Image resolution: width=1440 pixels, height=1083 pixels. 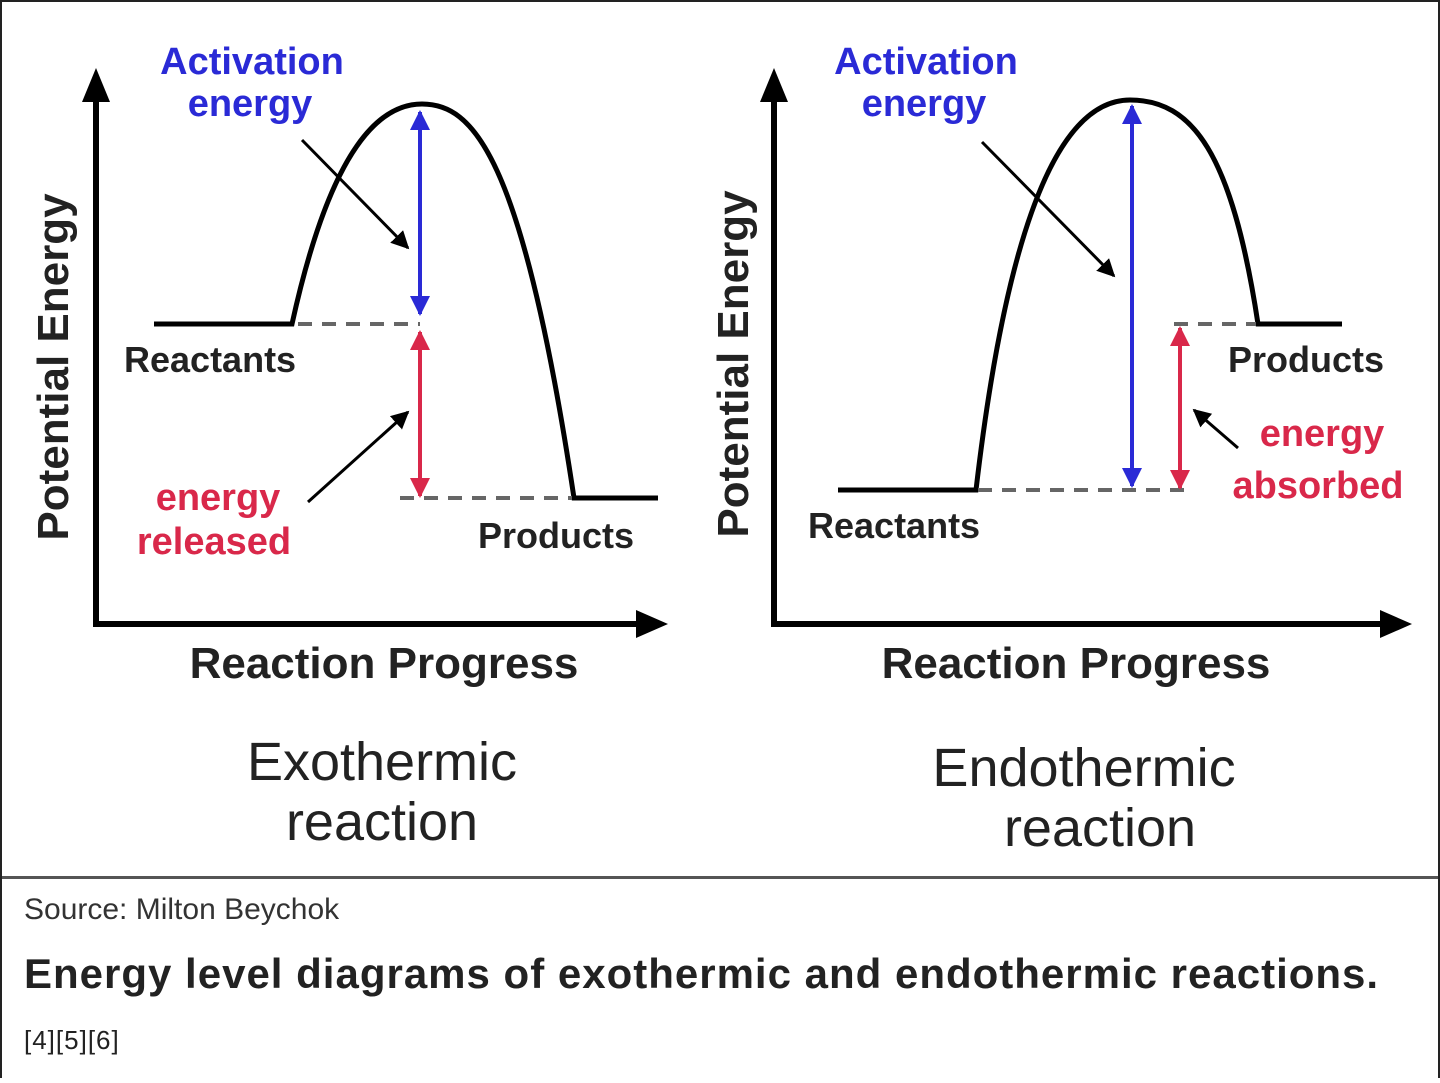 I want to click on energy-absorbed-line2: absorbed, so click(x=1317, y=486).